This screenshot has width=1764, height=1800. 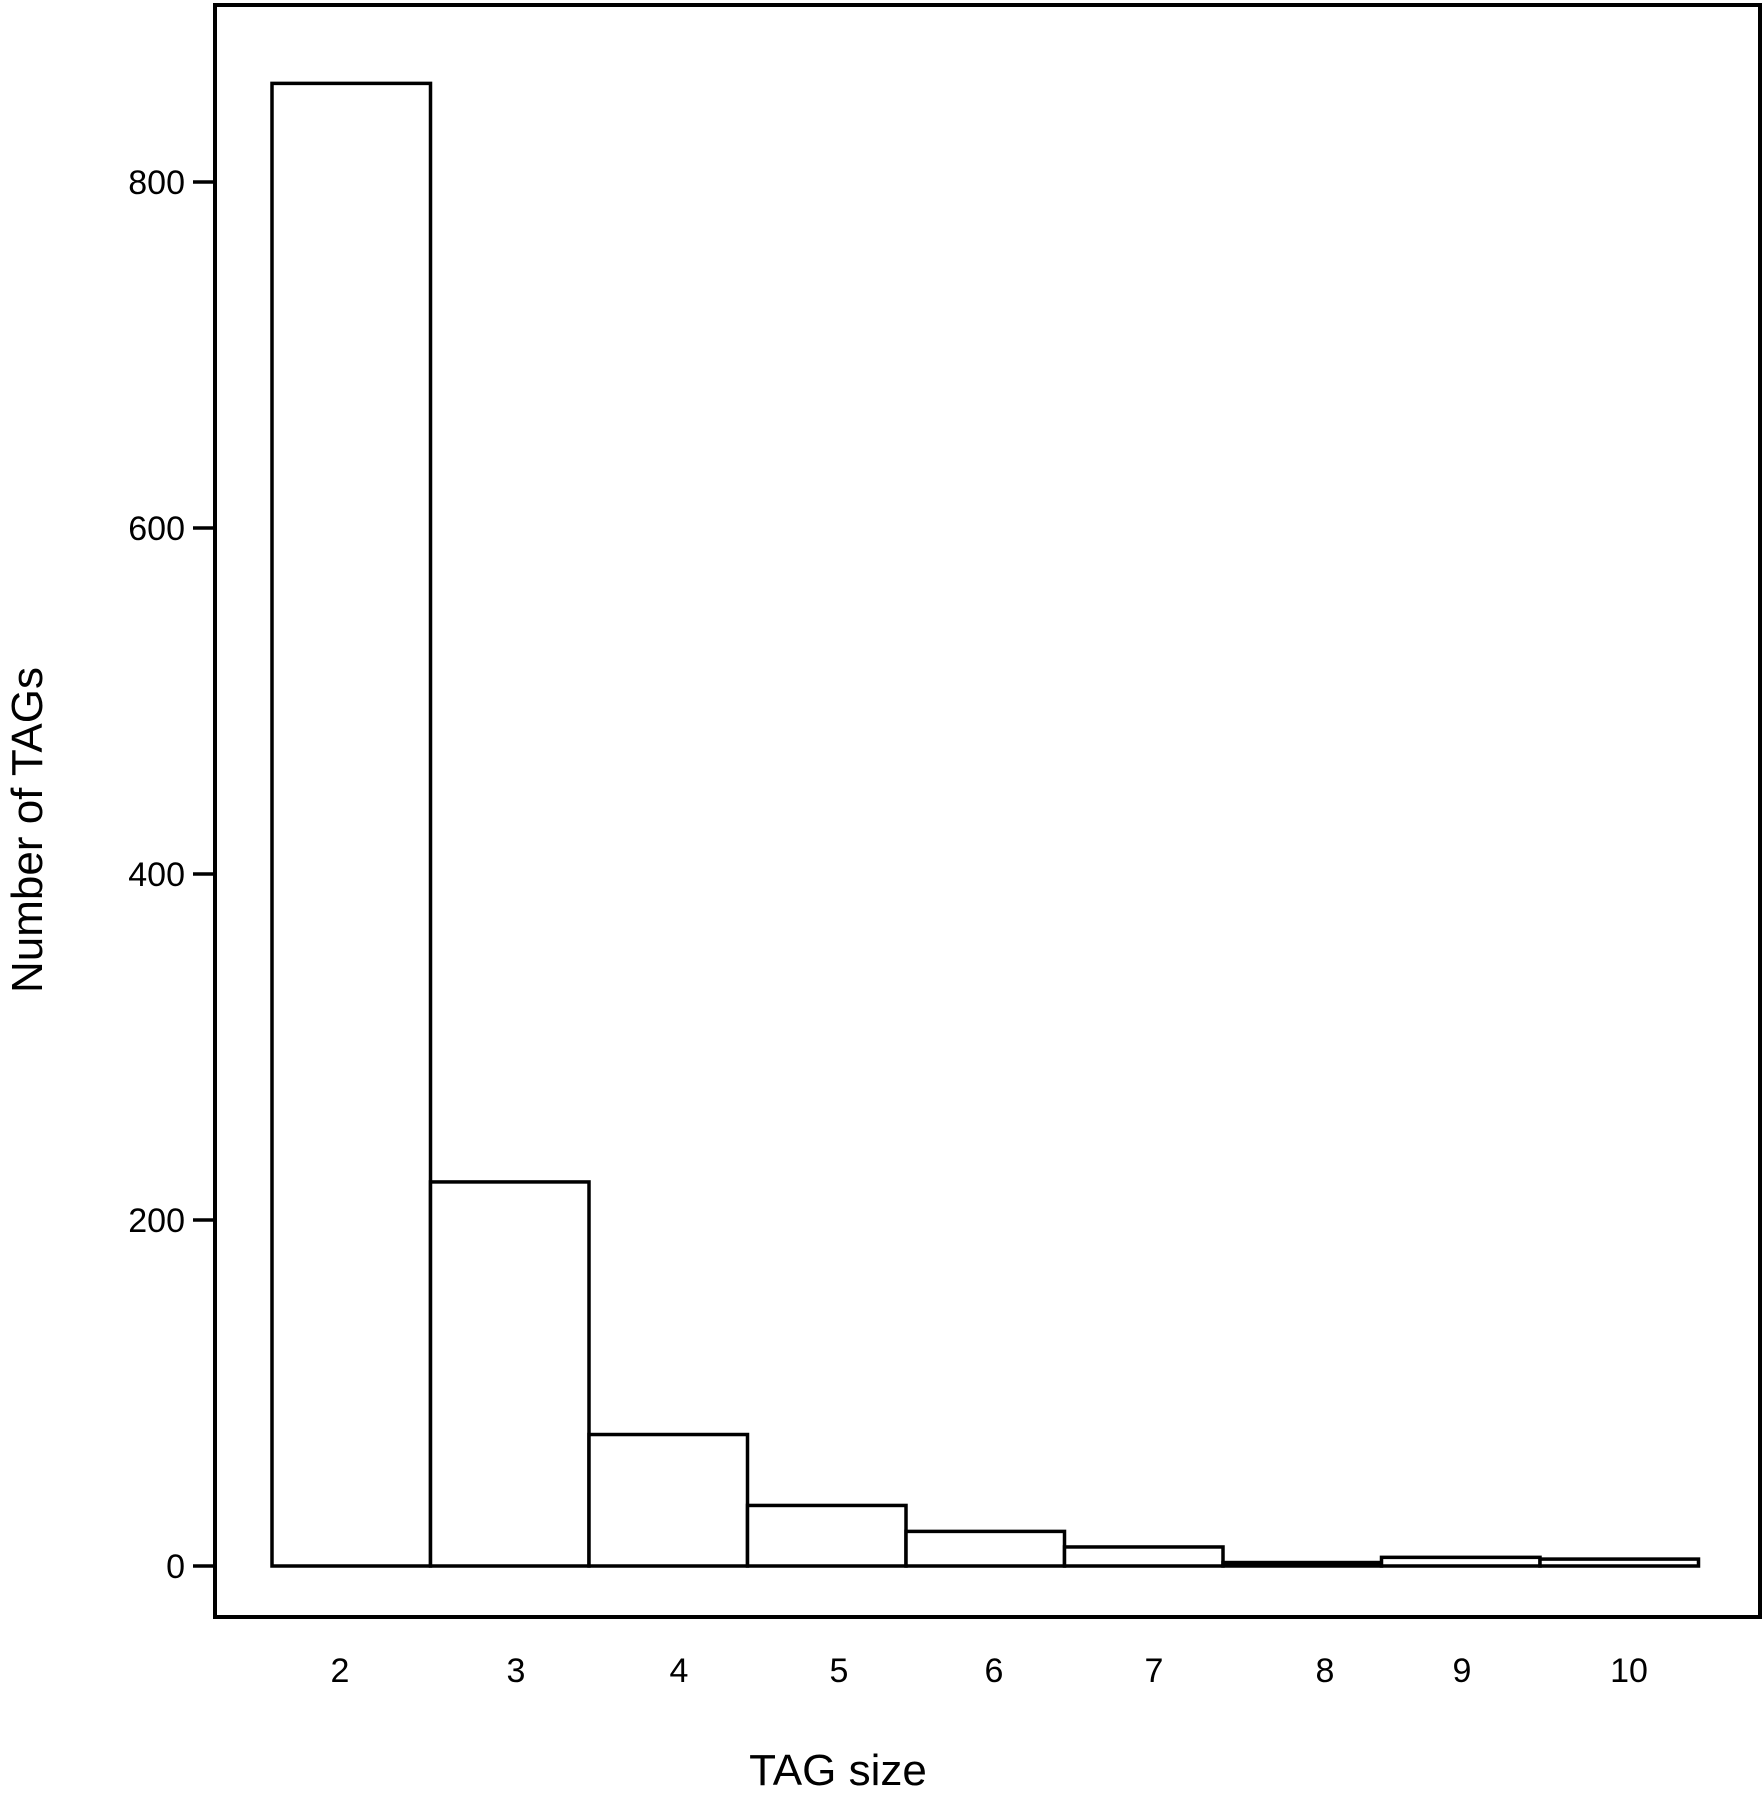 What do you see at coordinates (516, 1671) in the screenshot?
I see `x-tick-label: 3` at bounding box center [516, 1671].